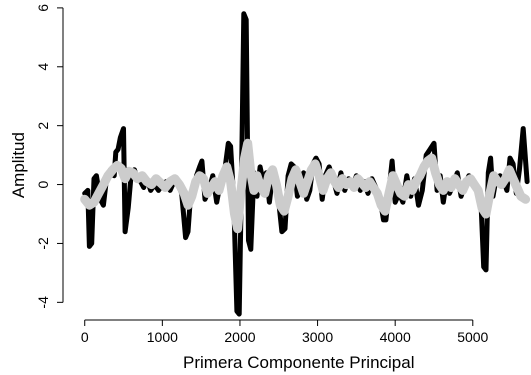  Describe the element at coordinates (299, 362) in the screenshot. I see `x-axis-title: Primera Componente Principal` at that location.